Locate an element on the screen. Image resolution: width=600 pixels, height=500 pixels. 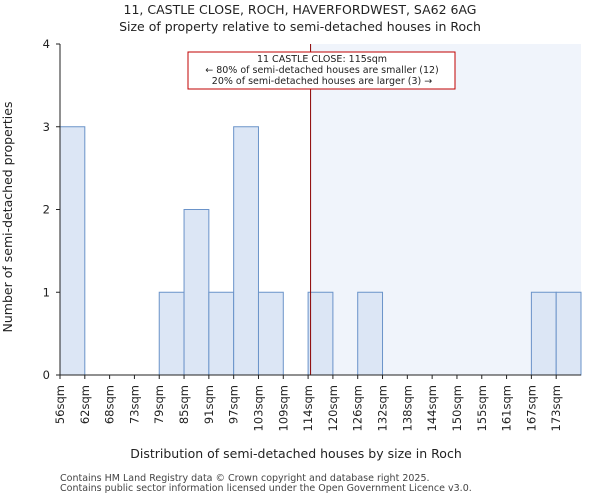
bar-91sqm is located at coordinates (221, 333).